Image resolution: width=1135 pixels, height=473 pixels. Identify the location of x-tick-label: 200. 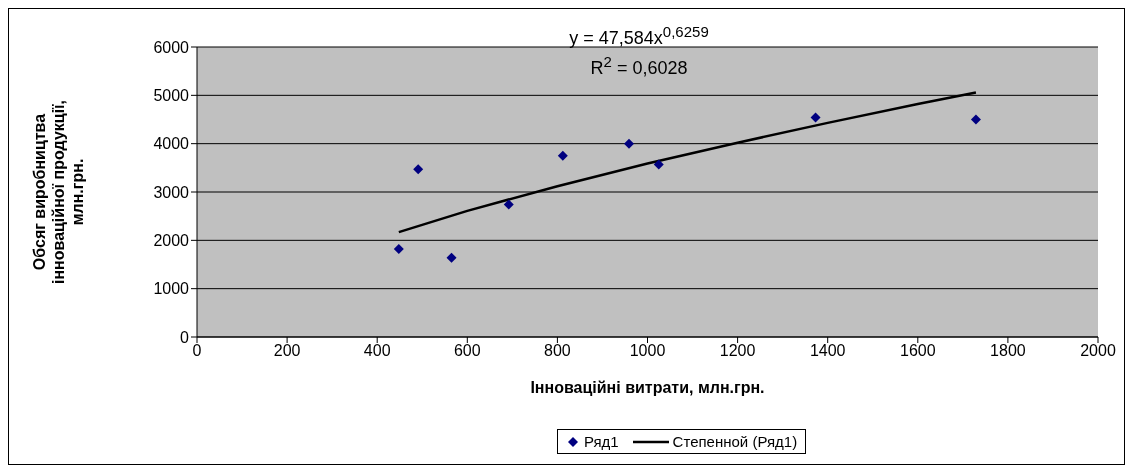
(287, 351).